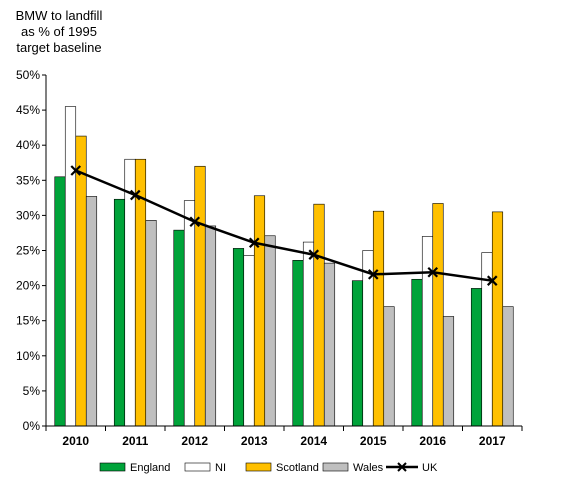  What do you see at coordinates (427, 331) in the screenshot?
I see `bar-ni-2016` at bounding box center [427, 331].